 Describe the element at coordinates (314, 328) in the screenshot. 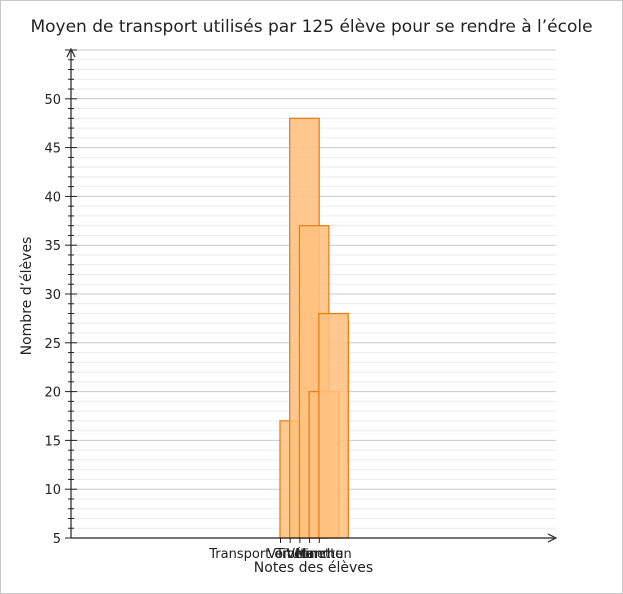

I see `bar-group` at that location.